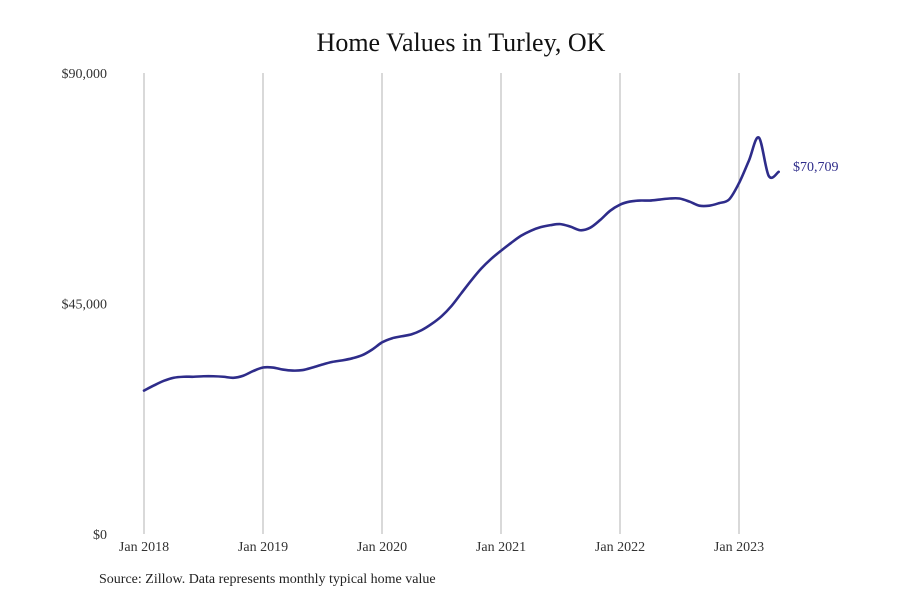 The height and width of the screenshot is (600, 900). I want to click on x-tick-label: Jan 2018, so click(144, 547).